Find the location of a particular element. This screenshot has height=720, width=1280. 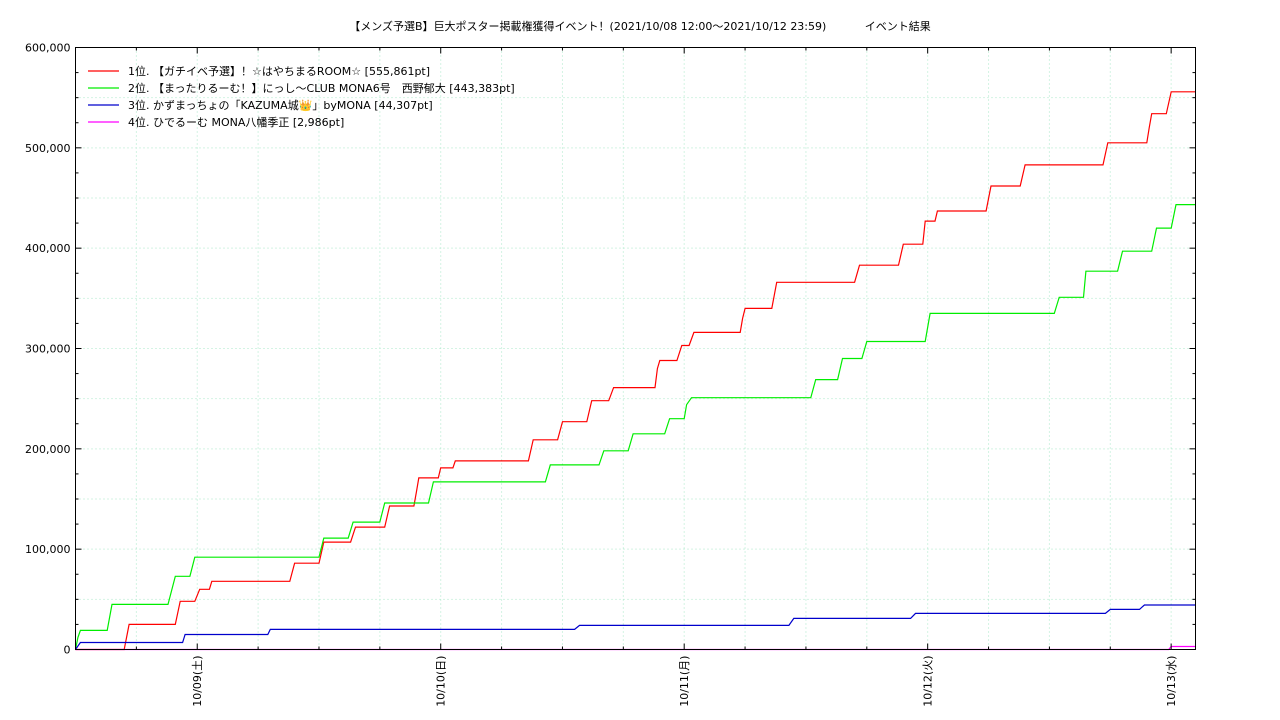

y-tick-label: 200,000 is located at coordinates (48, 449).